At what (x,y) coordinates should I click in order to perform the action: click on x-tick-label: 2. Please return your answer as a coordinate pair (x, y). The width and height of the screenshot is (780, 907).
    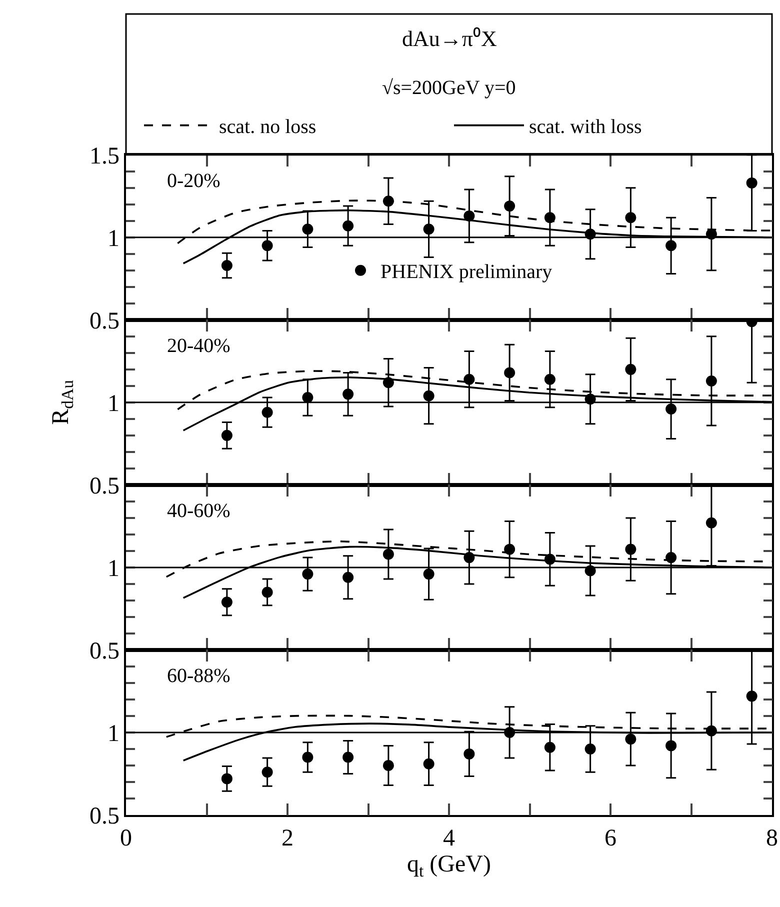
    Looking at the image, I should click on (288, 839).